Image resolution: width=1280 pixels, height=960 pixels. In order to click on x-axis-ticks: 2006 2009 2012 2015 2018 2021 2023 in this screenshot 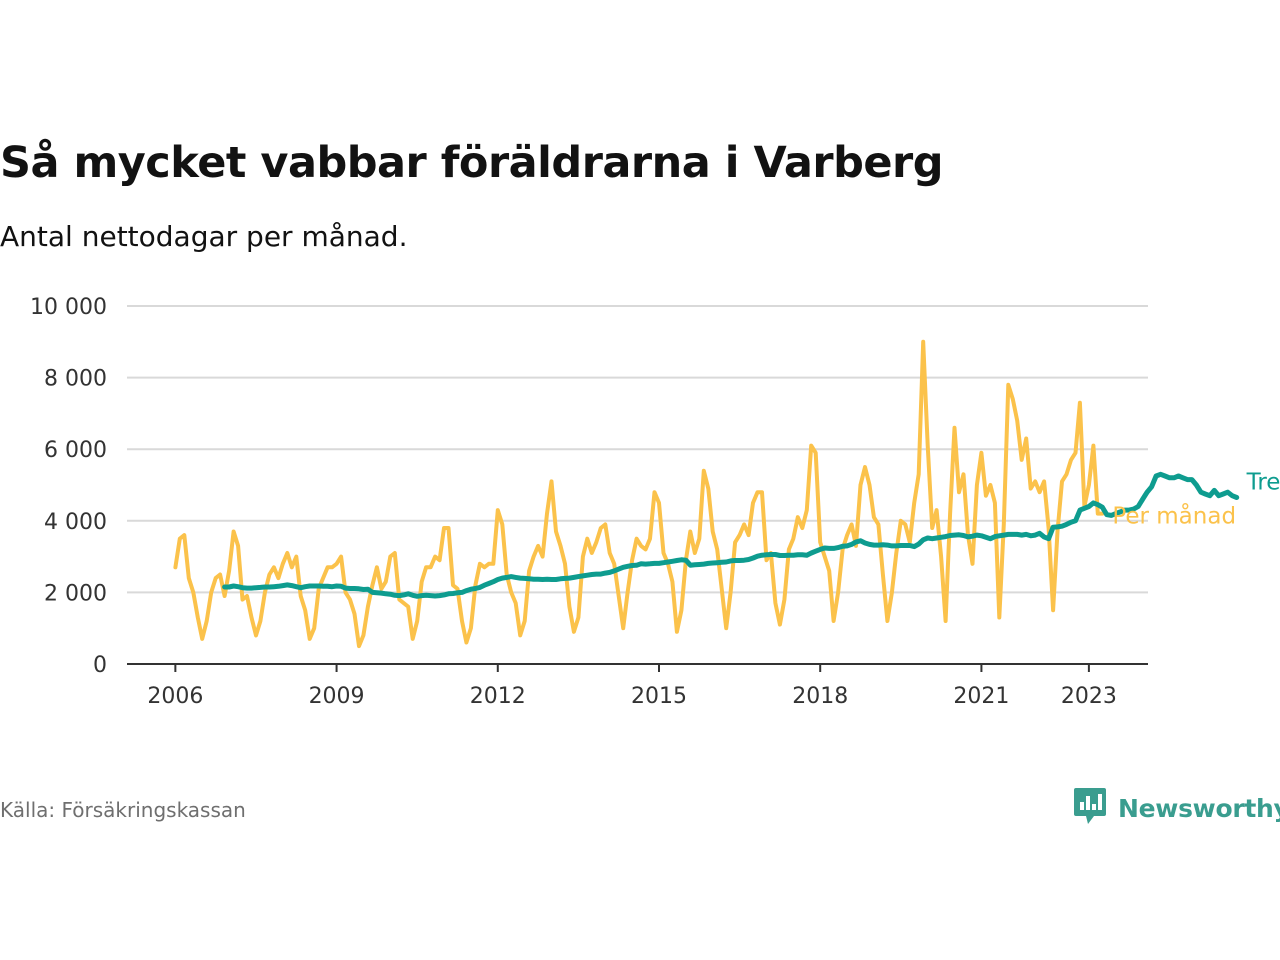, I will do `click(637, 686)`.